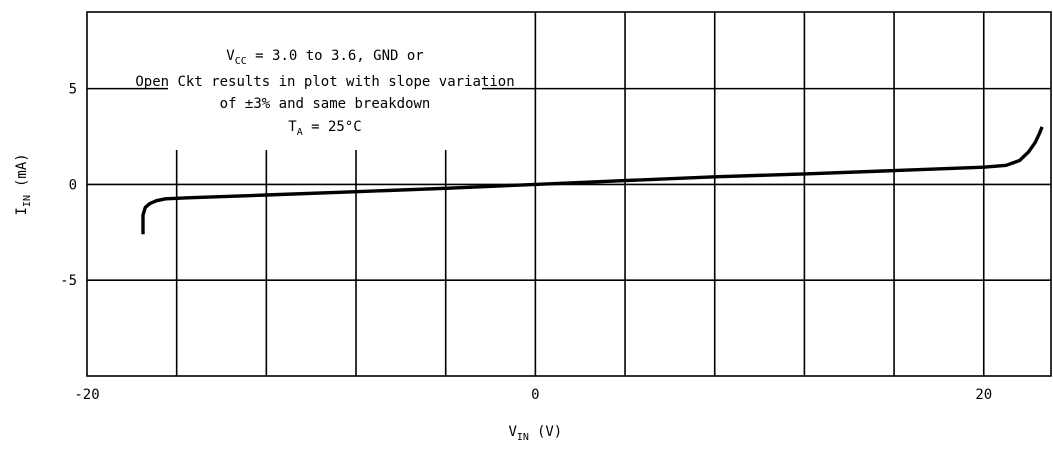 This screenshot has width=1053, height=450. Describe the element at coordinates (27, 201) in the screenshot. I see `y-axis-label-subscript: IN` at that location.